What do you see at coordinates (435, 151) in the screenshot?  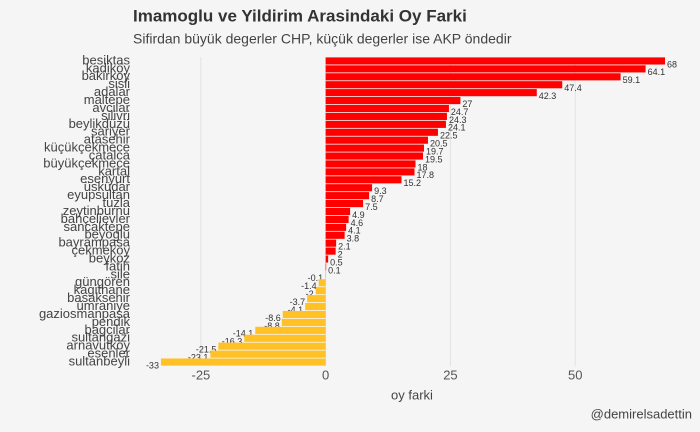 I see `value-label: 19.7` at bounding box center [435, 151].